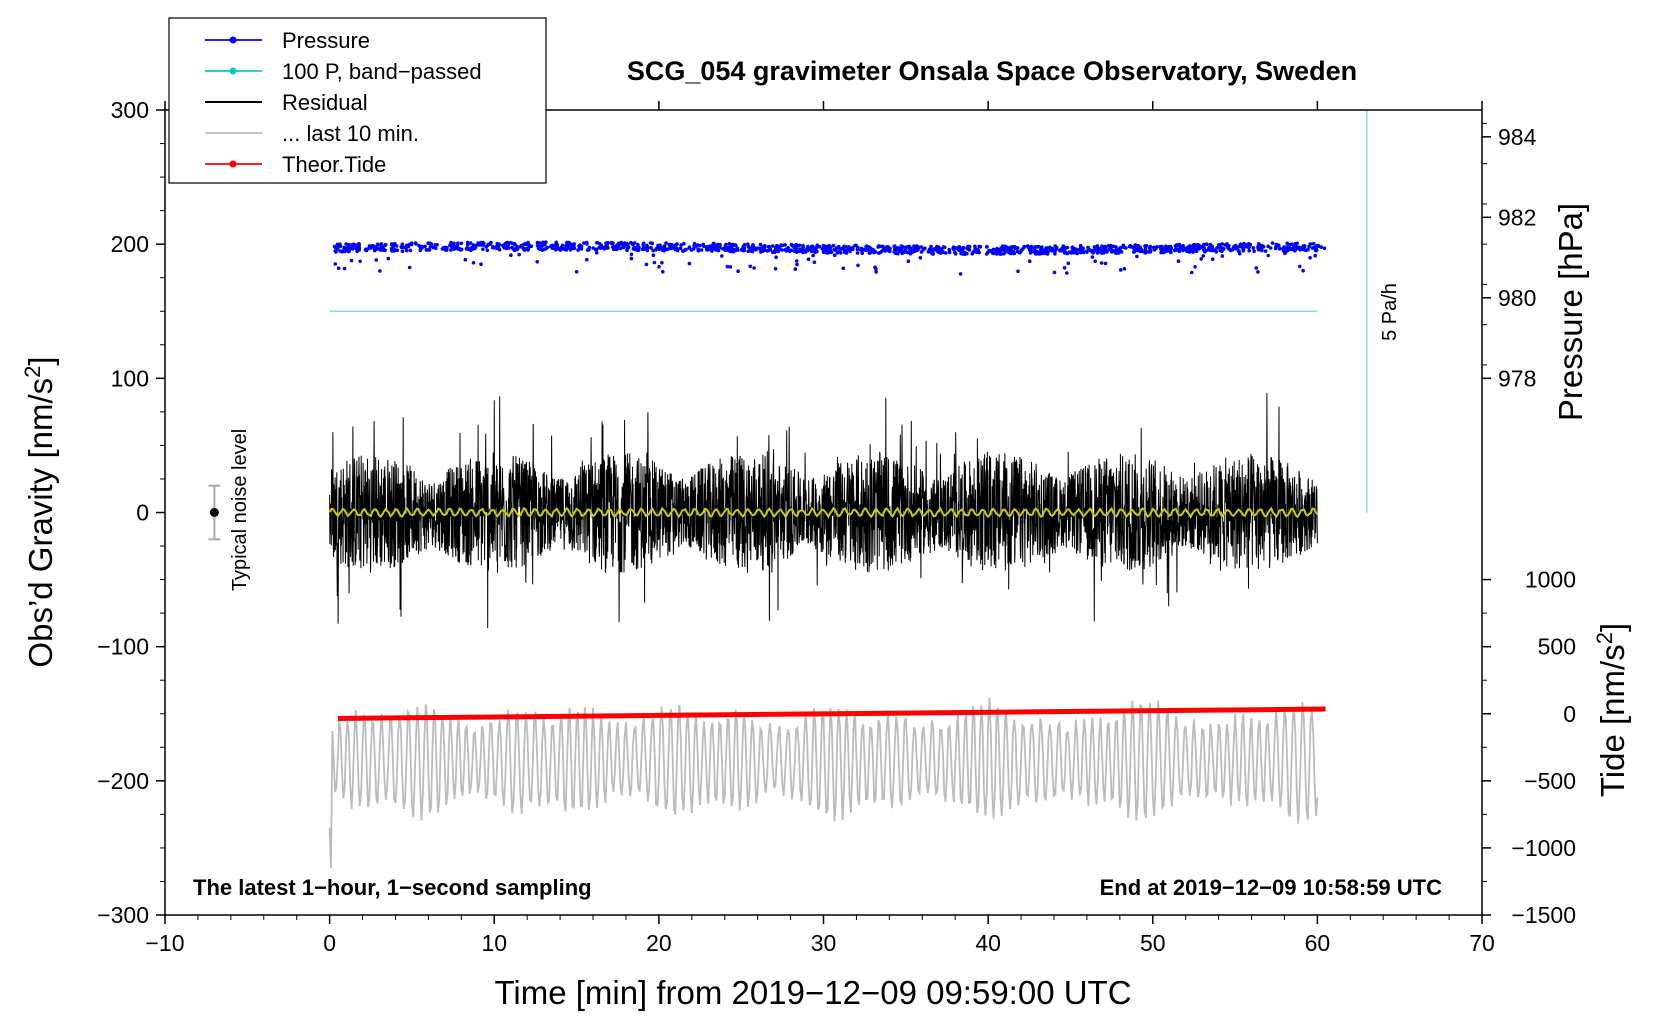 The height and width of the screenshot is (1020, 1660). Describe the element at coordinates (1517, 298) in the screenshot. I see `pressure-tick-label: 980` at that location.